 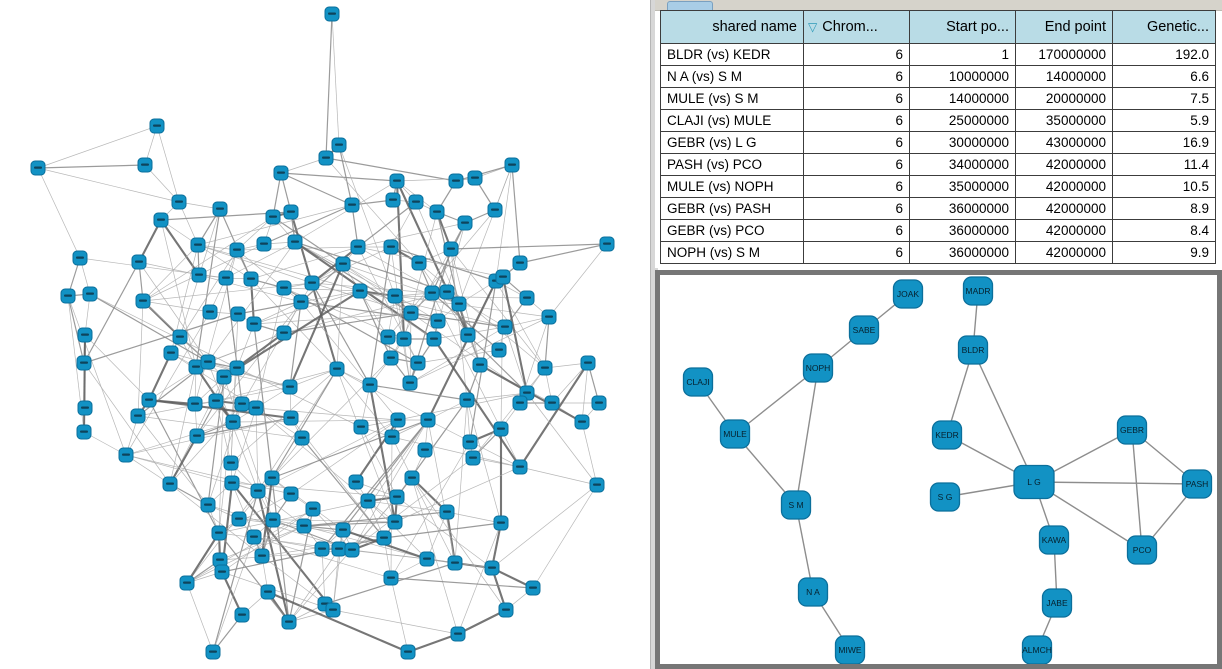 What do you see at coordinates (654, 334) in the screenshot?
I see `panel-splitter` at bounding box center [654, 334].